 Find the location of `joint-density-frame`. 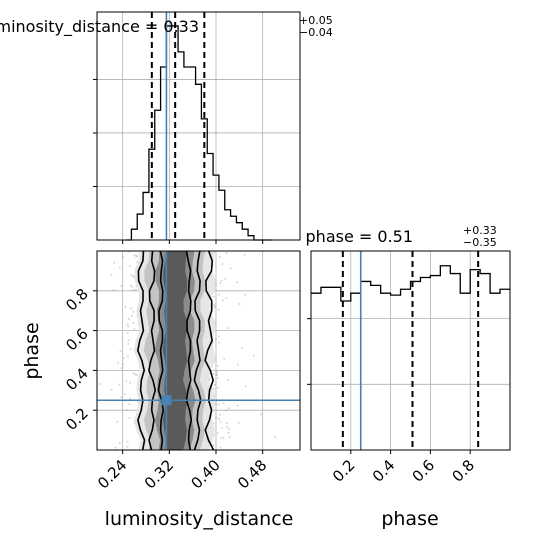

joint-density-frame is located at coordinates (198, 350).